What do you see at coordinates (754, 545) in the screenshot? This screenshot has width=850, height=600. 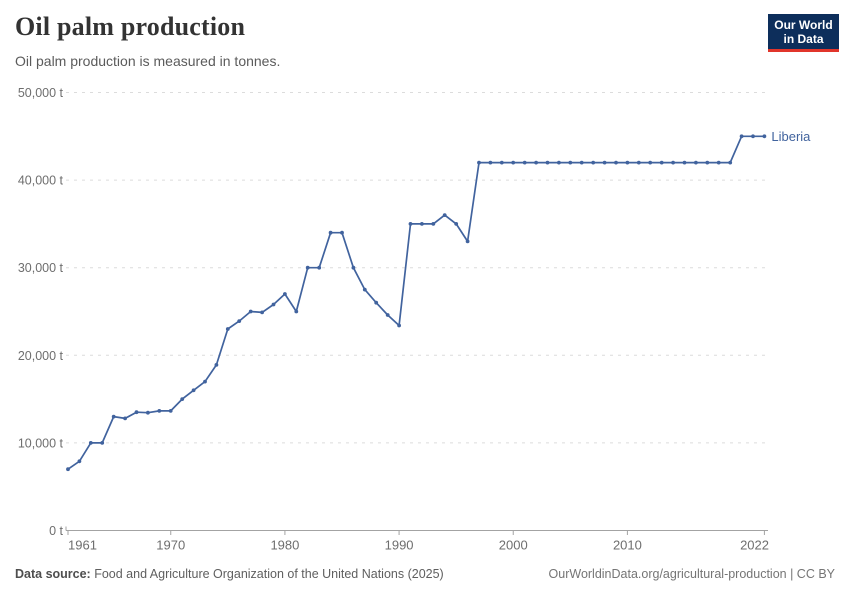 I see `x-tick-label: 2022` at bounding box center [754, 545].